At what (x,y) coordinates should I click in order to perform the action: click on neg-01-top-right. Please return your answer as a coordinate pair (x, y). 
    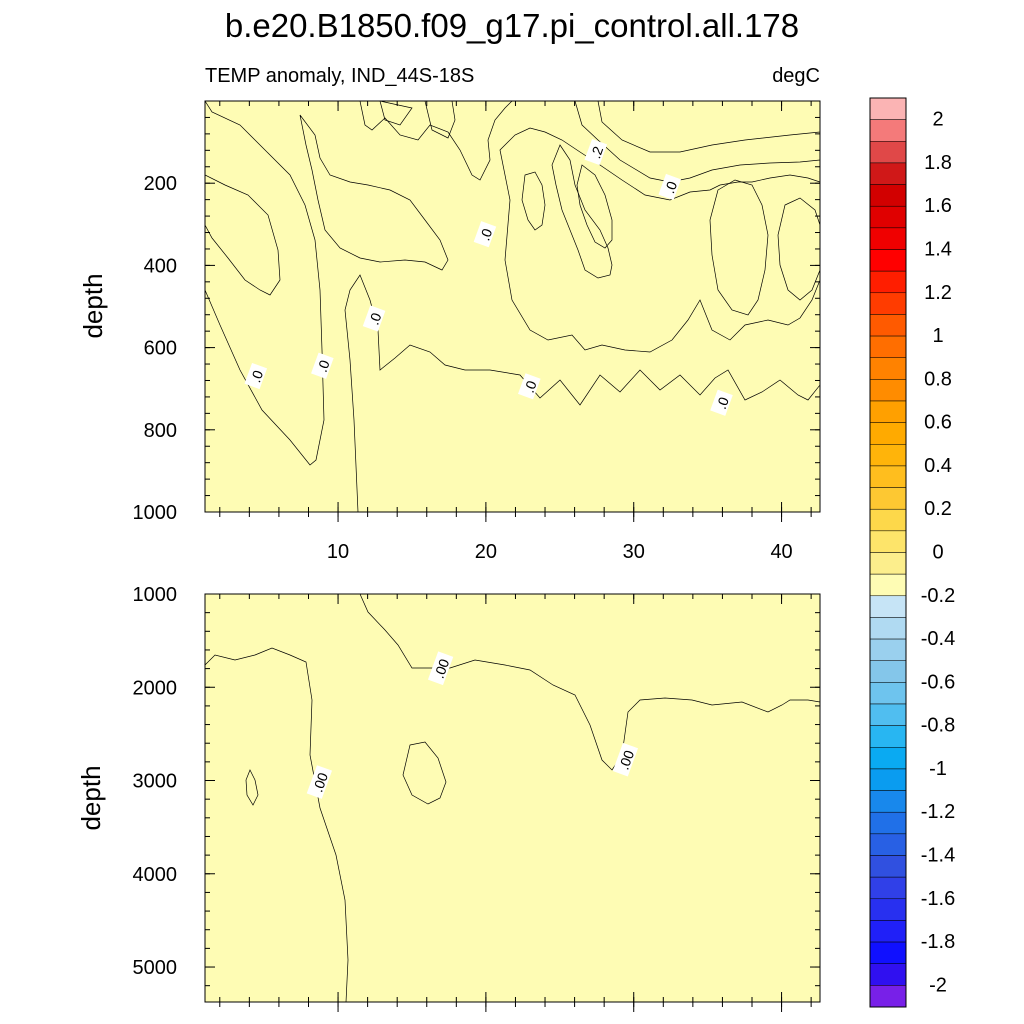
    Looking at the image, I should click on (708, 127).